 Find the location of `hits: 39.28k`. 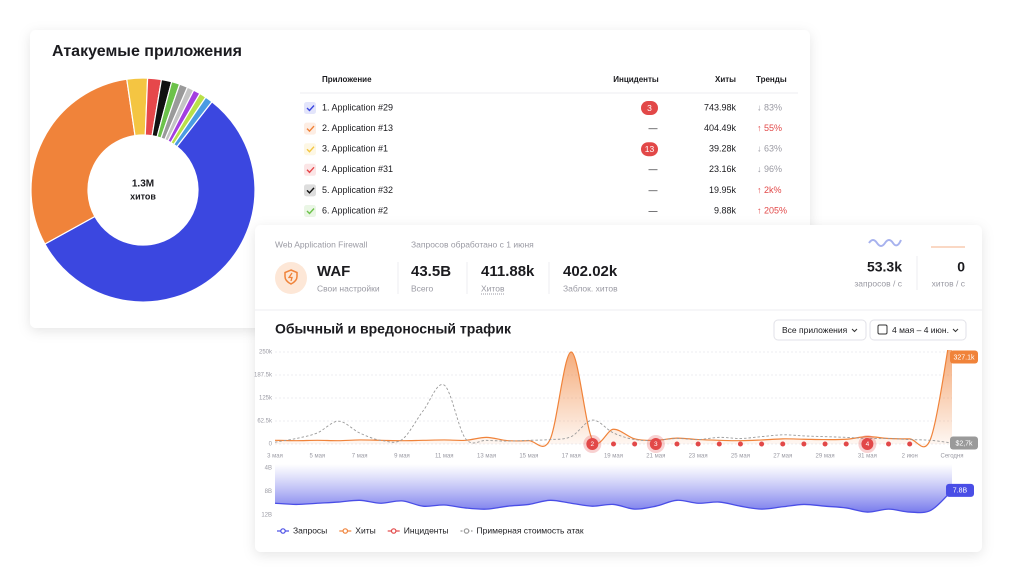

hits: 39.28k is located at coordinates (723, 149).